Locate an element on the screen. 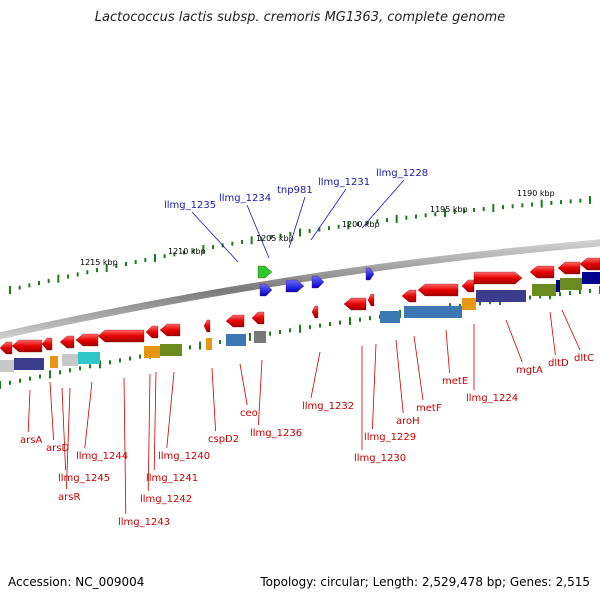 The width and height of the screenshot is (600, 600). gene-label-bottom: dltC is located at coordinates (584, 358).